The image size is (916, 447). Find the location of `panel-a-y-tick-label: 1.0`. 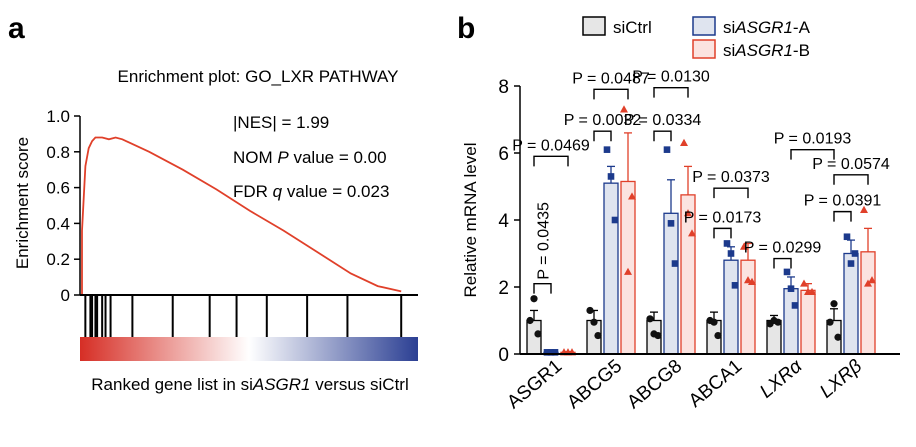

panel-a-y-tick-label: 1.0 is located at coordinates (58, 116).